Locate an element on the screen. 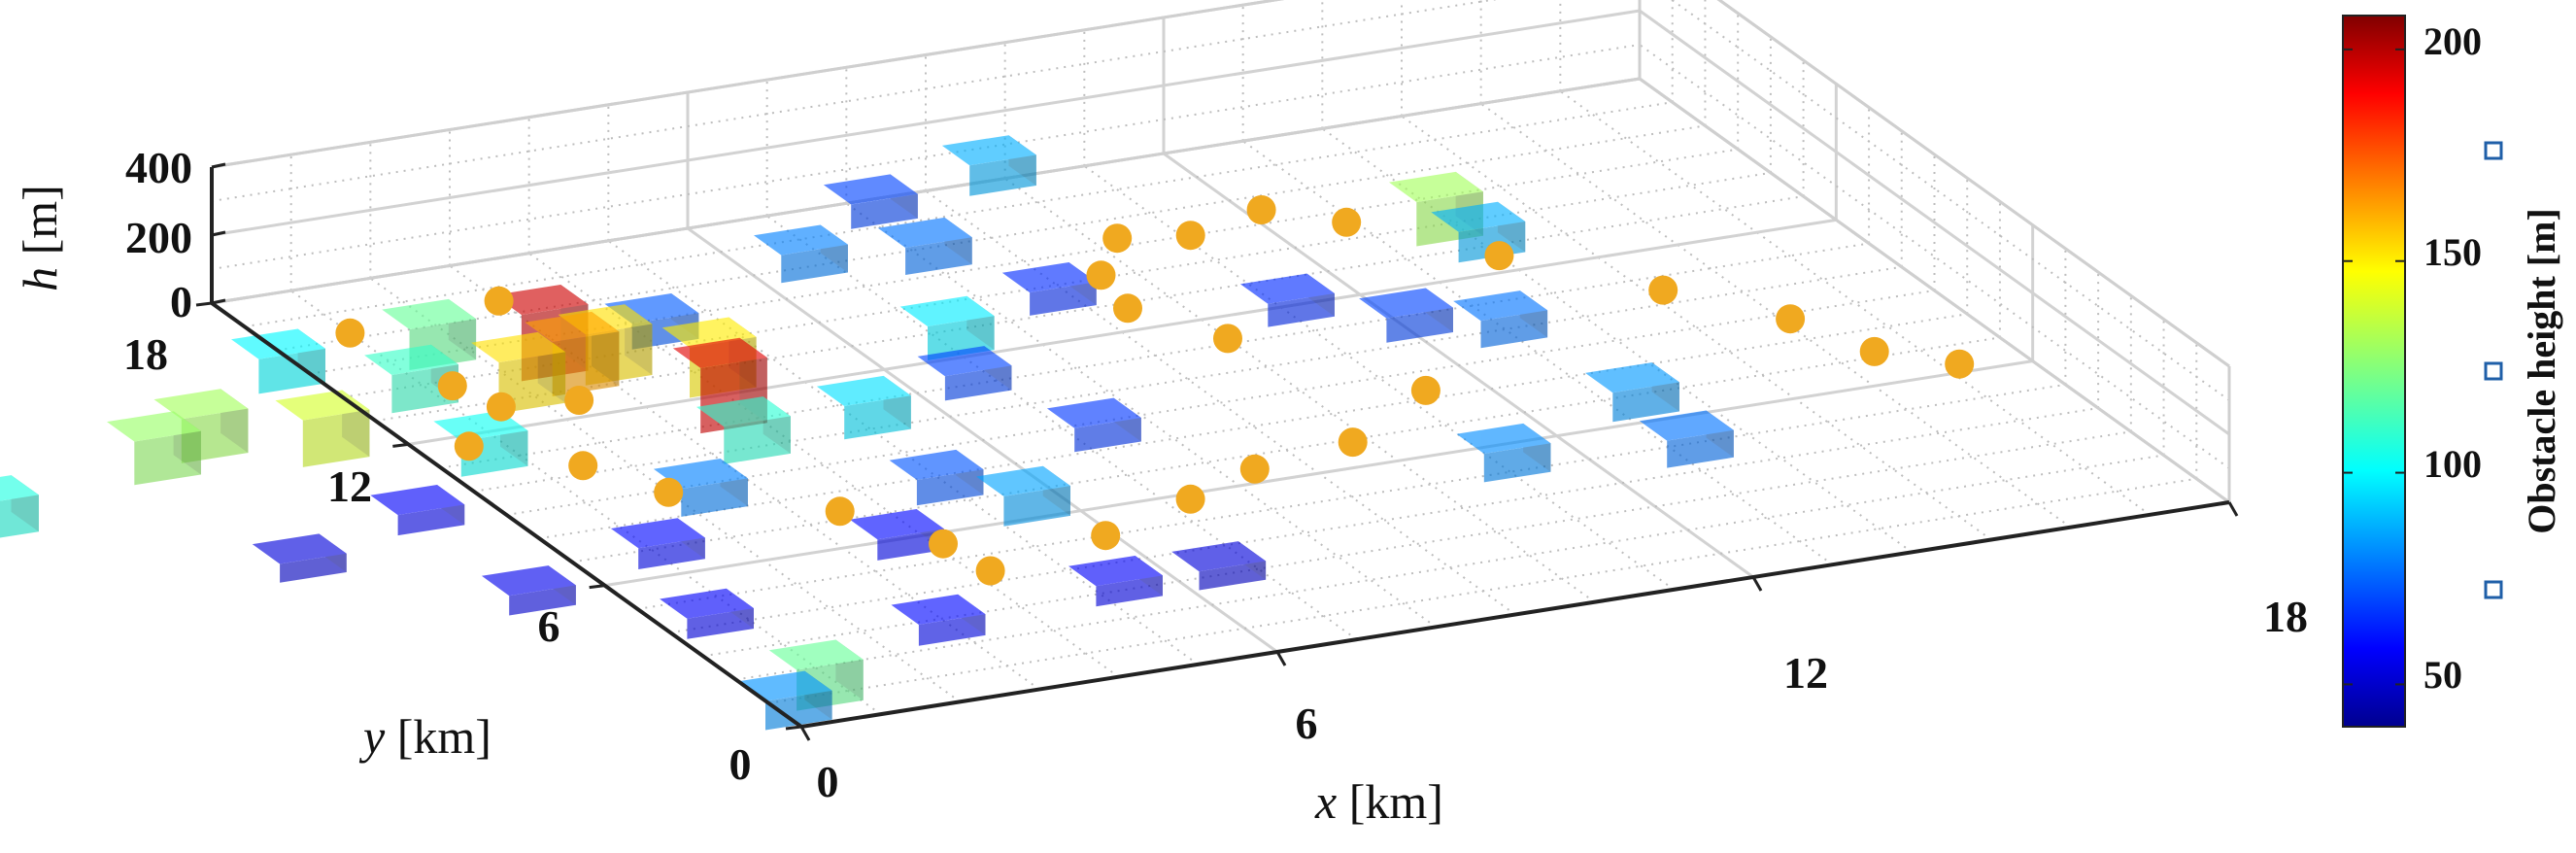  x-axis-line is located at coordinates (1515, 614).